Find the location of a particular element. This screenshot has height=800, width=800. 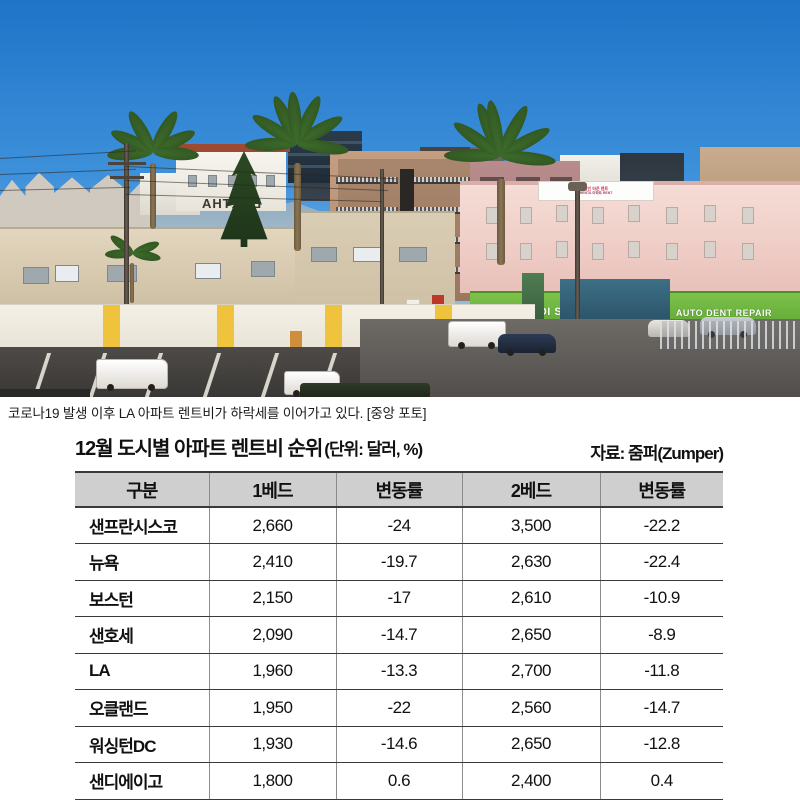

column-header-bed1: 1베드 is located at coordinates (273, 490).